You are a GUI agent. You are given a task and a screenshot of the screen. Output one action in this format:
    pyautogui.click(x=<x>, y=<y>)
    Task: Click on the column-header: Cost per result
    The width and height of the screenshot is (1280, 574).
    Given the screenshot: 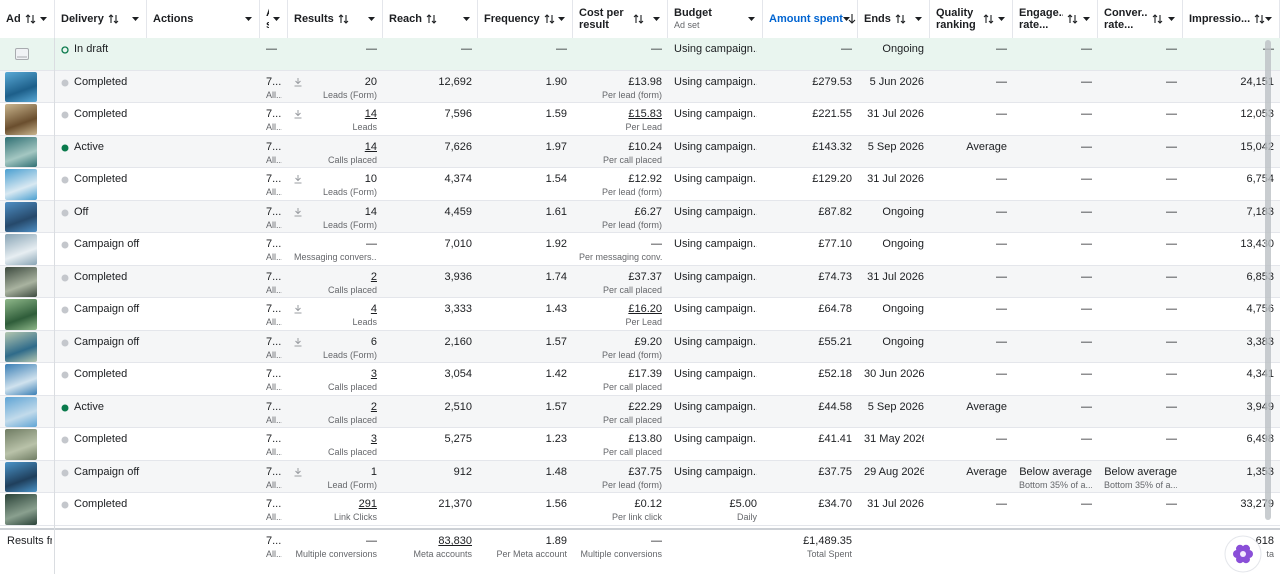 What is the action you would take?
    pyautogui.click(x=620, y=19)
    